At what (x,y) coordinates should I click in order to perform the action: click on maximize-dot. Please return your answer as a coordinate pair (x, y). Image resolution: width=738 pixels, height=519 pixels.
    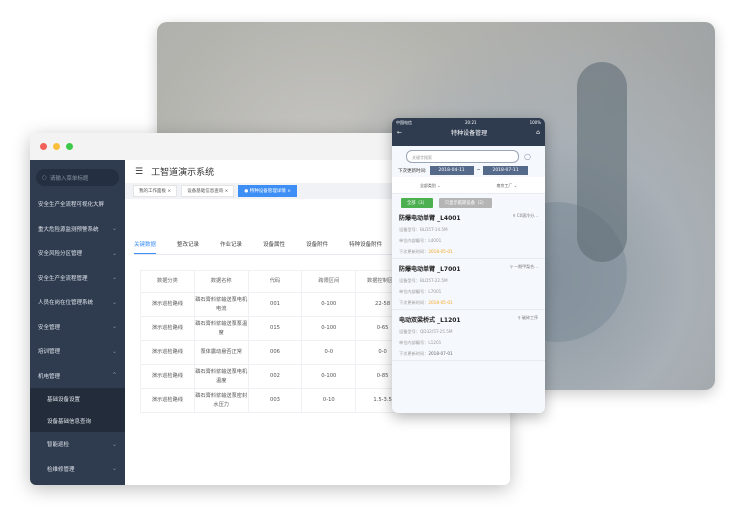
    Looking at the image, I should click on (69, 146).